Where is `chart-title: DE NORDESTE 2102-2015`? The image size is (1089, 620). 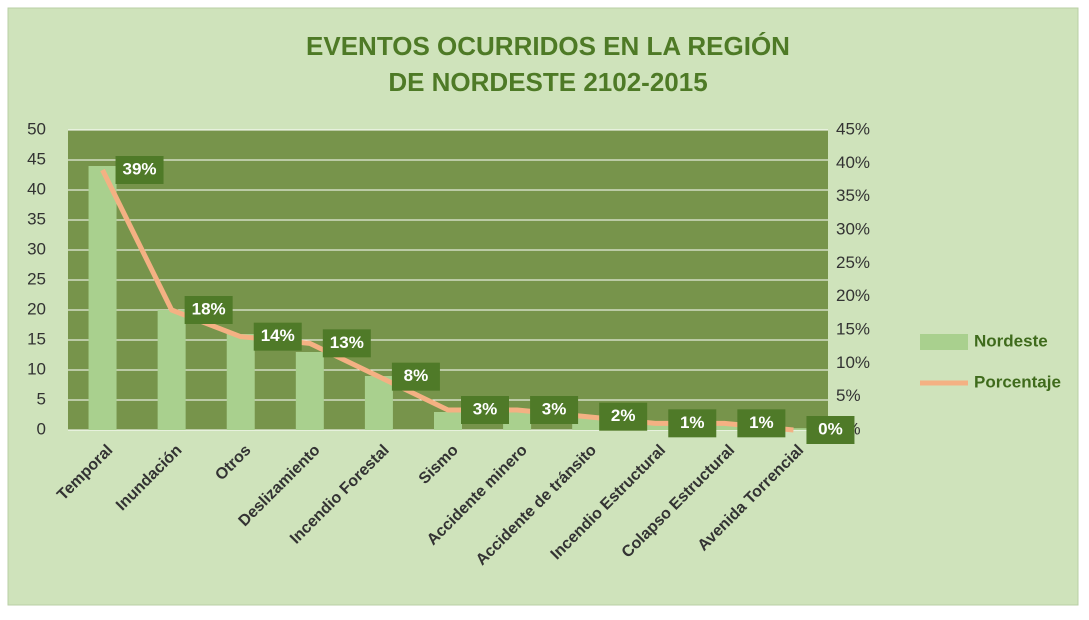 chart-title: DE NORDESTE 2102-2015 is located at coordinates (547, 82).